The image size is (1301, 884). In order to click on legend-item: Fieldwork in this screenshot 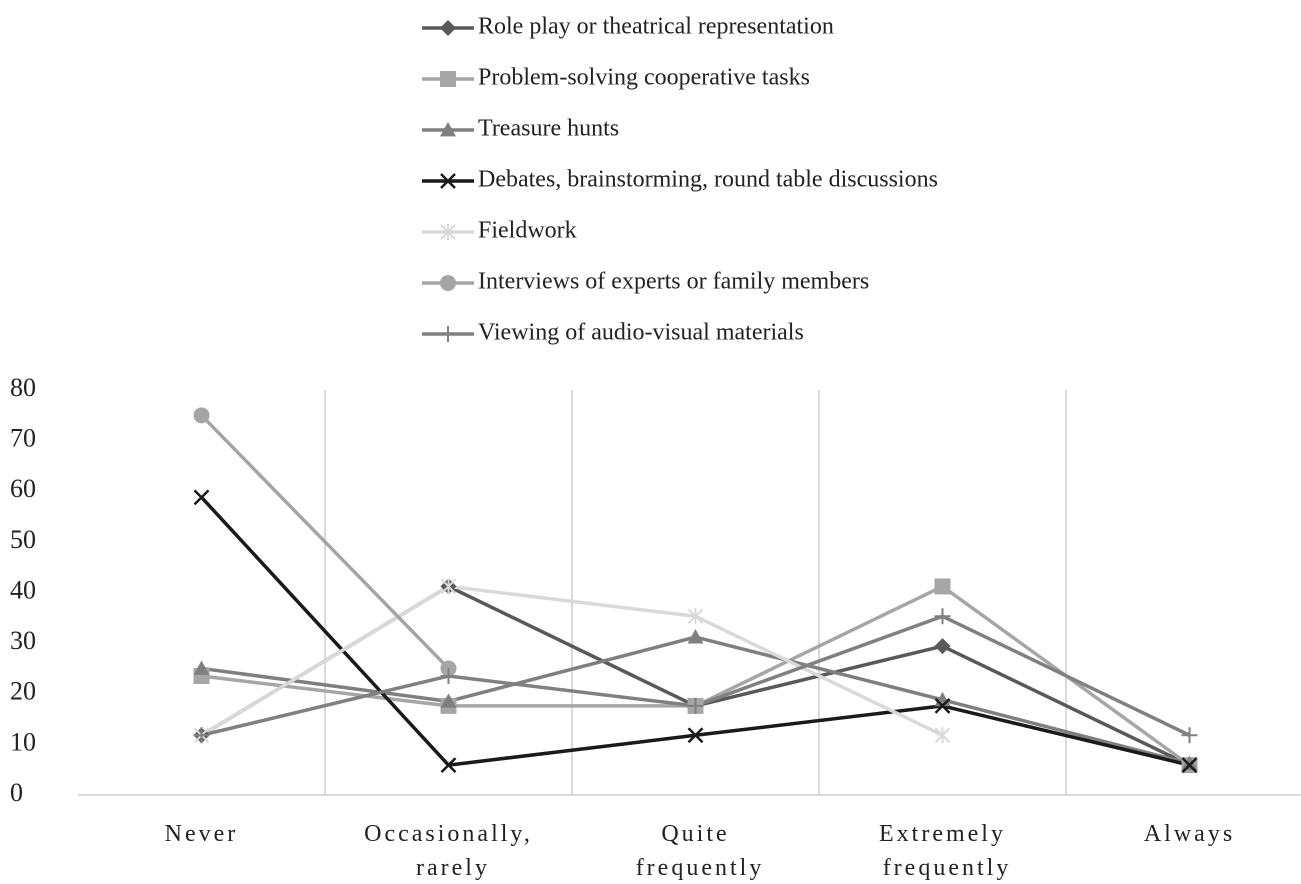, I will do `click(499, 231)`.